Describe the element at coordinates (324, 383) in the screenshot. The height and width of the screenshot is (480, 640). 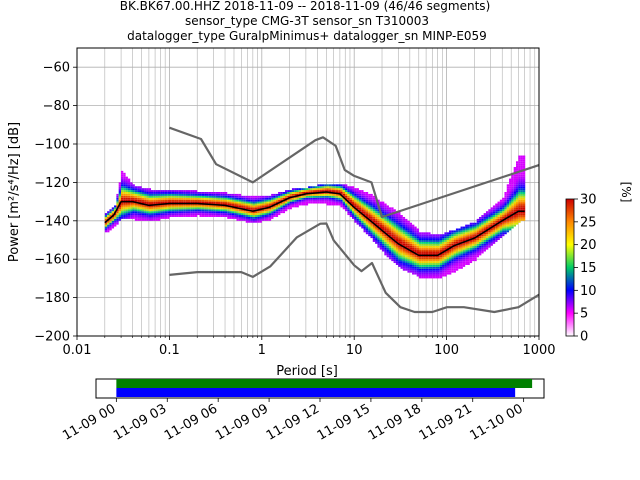
I see `coverage-bar-green` at that location.